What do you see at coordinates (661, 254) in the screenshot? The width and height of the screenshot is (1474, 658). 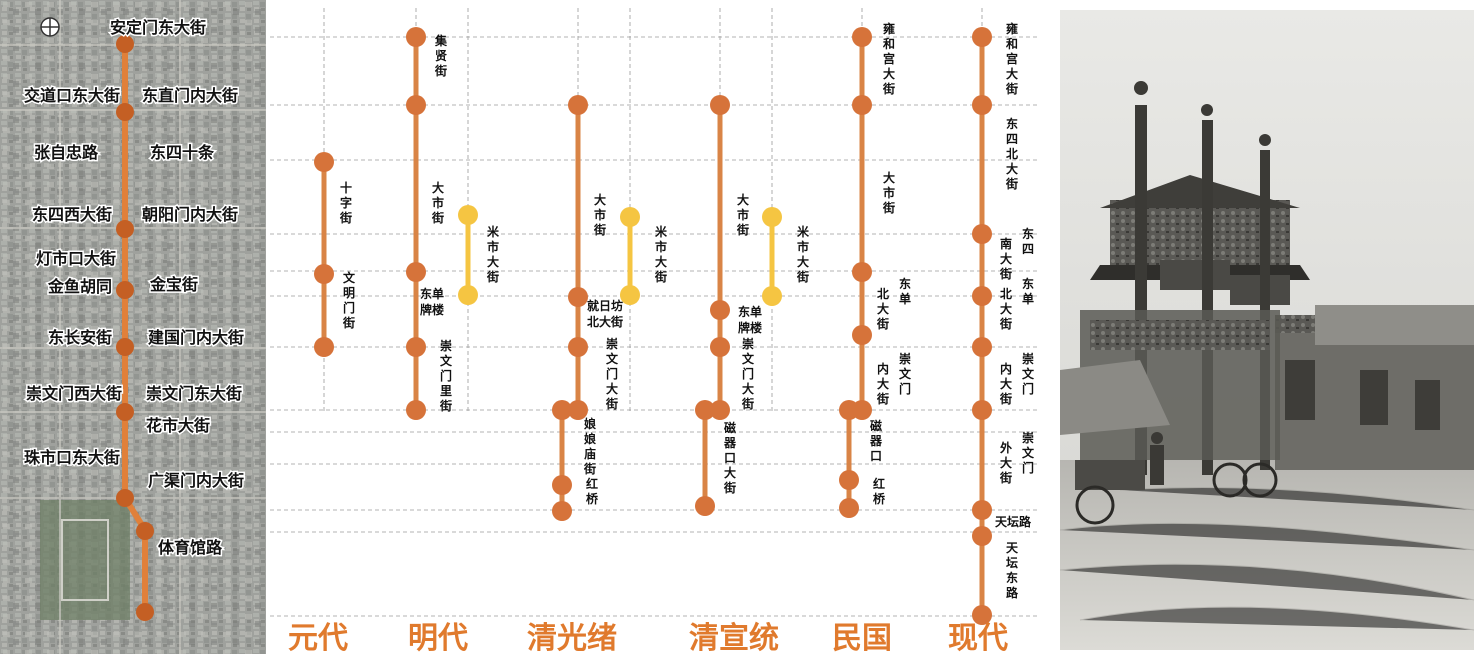 I see `branch-label: 米市大街` at bounding box center [661, 254].